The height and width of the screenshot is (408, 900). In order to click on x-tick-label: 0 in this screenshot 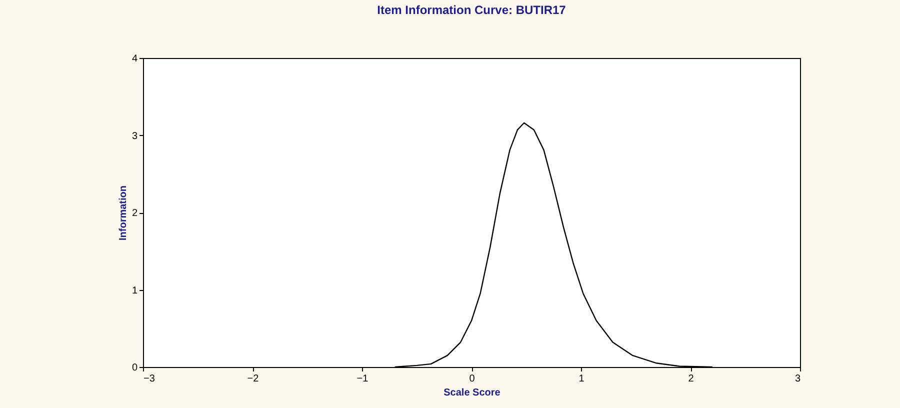, I will do `click(472, 379)`.